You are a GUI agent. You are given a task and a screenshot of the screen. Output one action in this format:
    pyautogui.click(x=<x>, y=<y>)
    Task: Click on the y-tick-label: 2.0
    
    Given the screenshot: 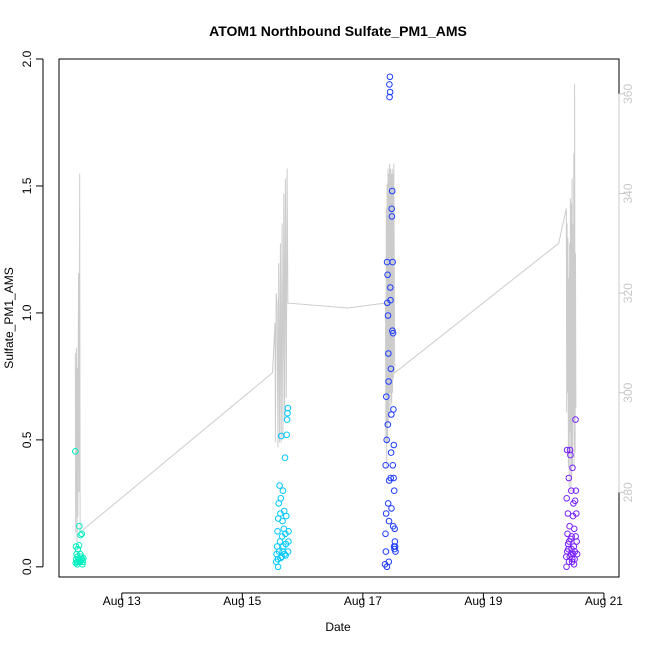 What is the action you would take?
    pyautogui.click(x=27, y=58)
    